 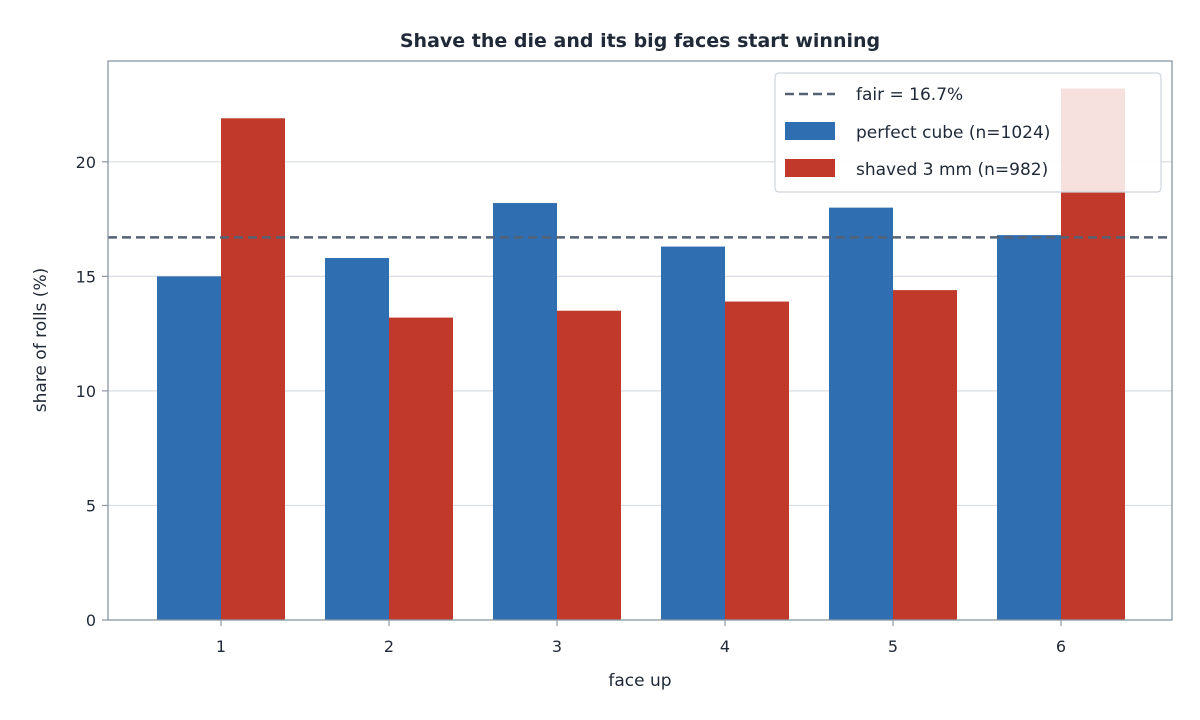 I want to click on legend-shaved-swatch, so click(x=810, y=168).